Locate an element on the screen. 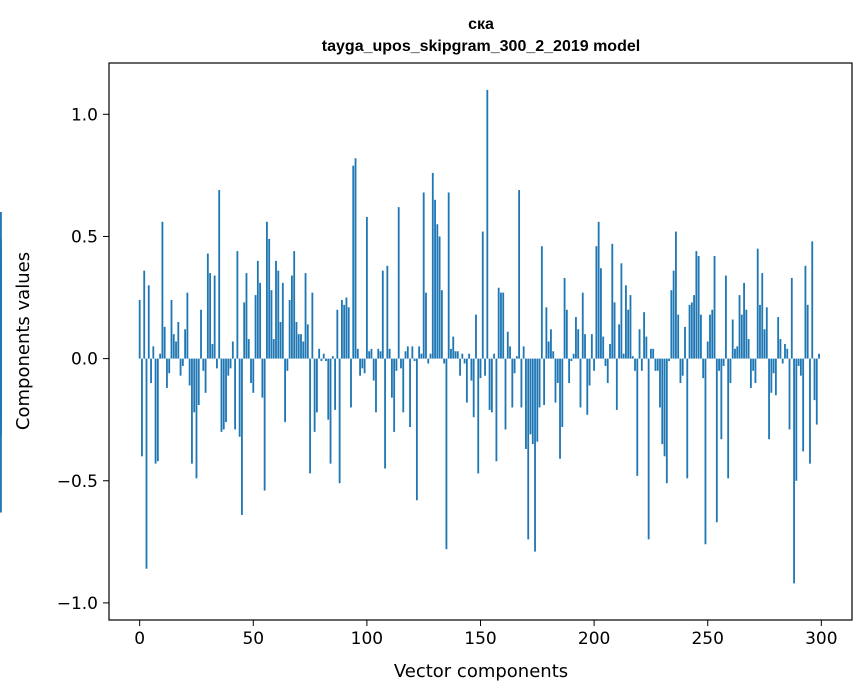 The height and width of the screenshot is (696, 867). y-tick-label: 0.0 is located at coordinates (84, 360).